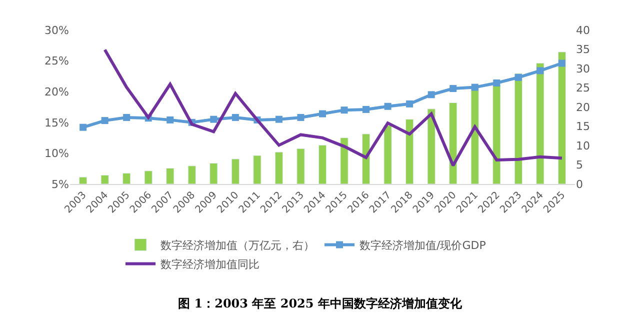 This screenshot has width=640, height=314. Describe the element at coordinates (583, 127) in the screenshot. I see `y2-tick-label: 15` at that location.